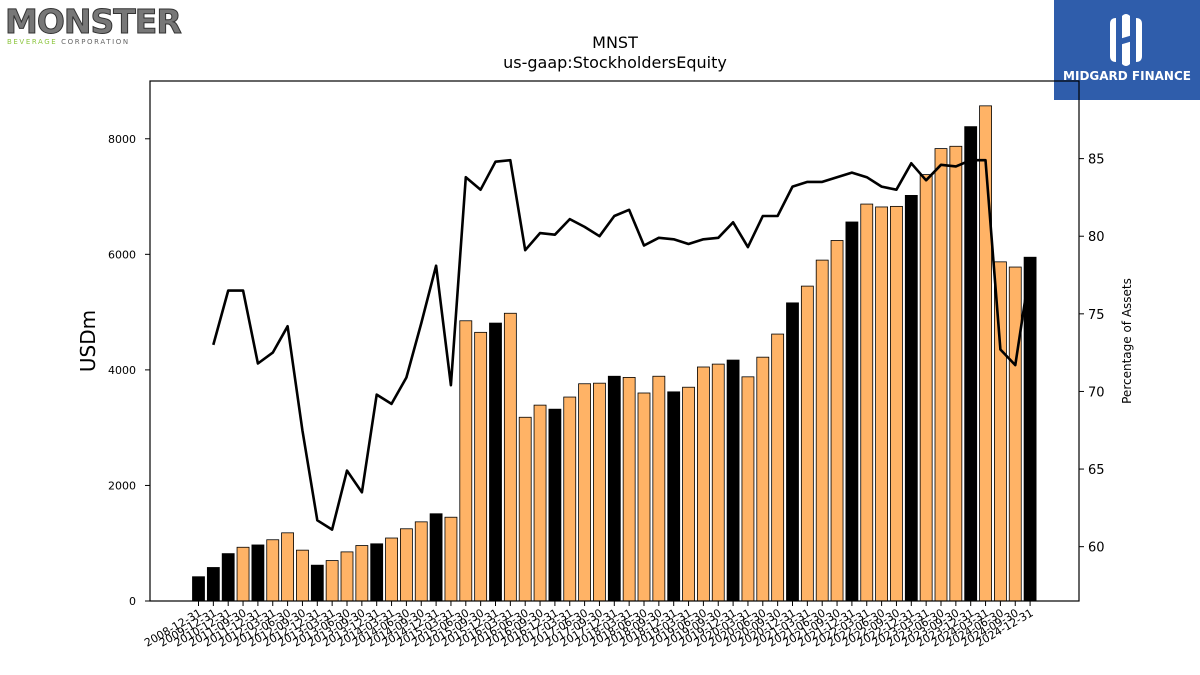 The height and width of the screenshot is (675, 1200). What do you see at coordinates (615, 62) in the screenshot?
I see `chart-subtitle: us-gaap:StockholdersEquity` at bounding box center [615, 62].